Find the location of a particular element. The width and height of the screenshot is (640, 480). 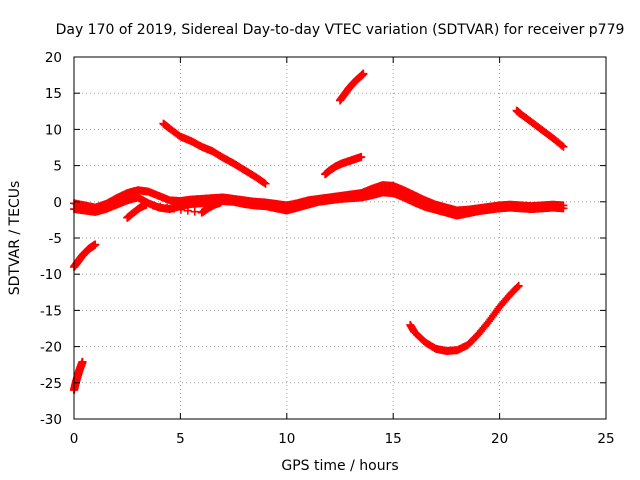

x-tick-label: 0 is located at coordinates (74, 439).